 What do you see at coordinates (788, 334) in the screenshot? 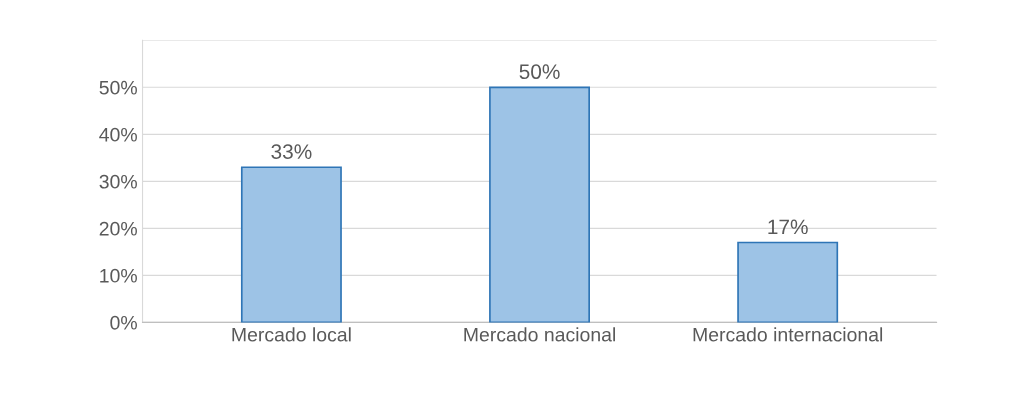
I see `x-tick-label: Mercado internacional` at bounding box center [788, 334].